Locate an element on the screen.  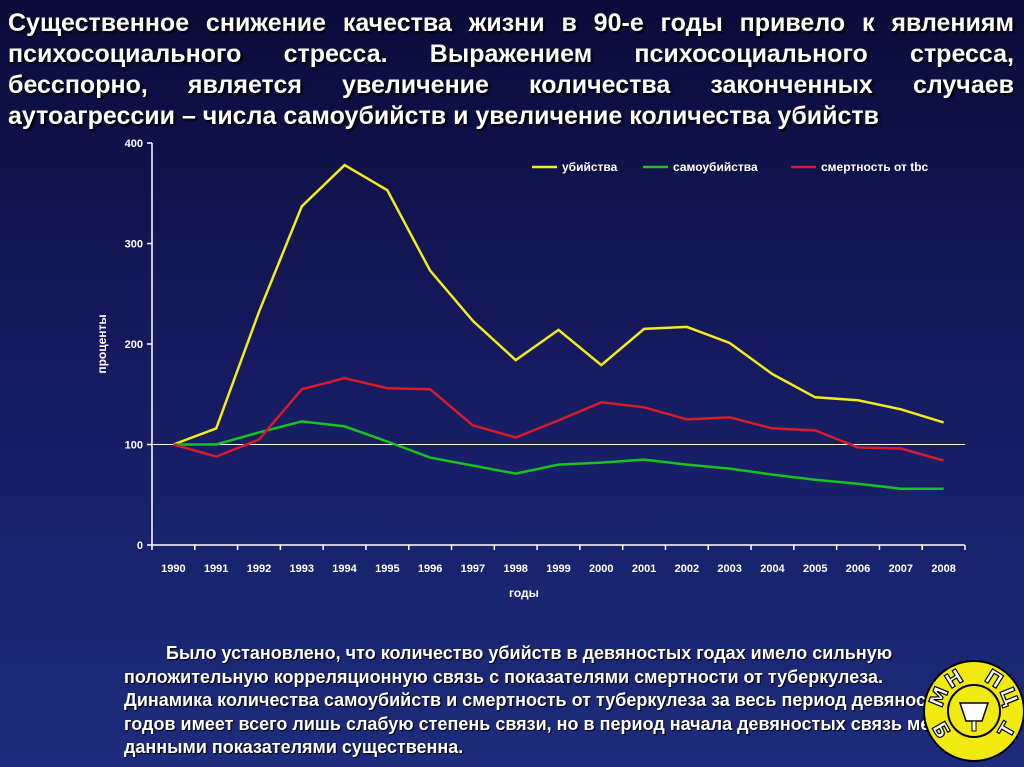
x-tick-label: 1998 is located at coordinates (515, 569).